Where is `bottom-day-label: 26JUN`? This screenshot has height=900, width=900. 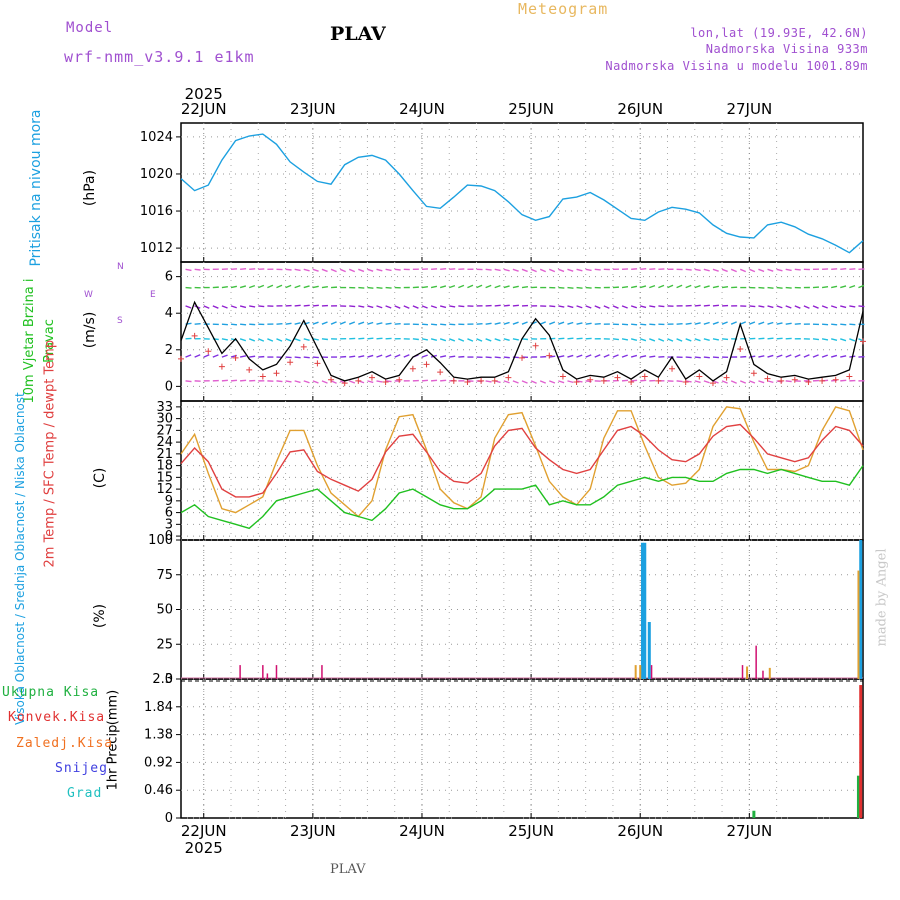
bottom-day-label: 26JUN is located at coordinates (640, 831).